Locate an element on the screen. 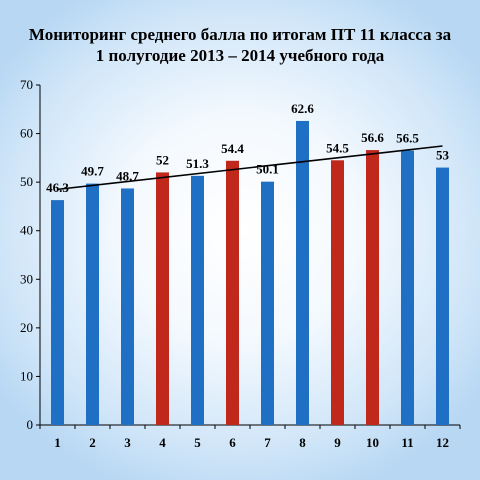  x-tick-label: 7 is located at coordinates (267, 442).